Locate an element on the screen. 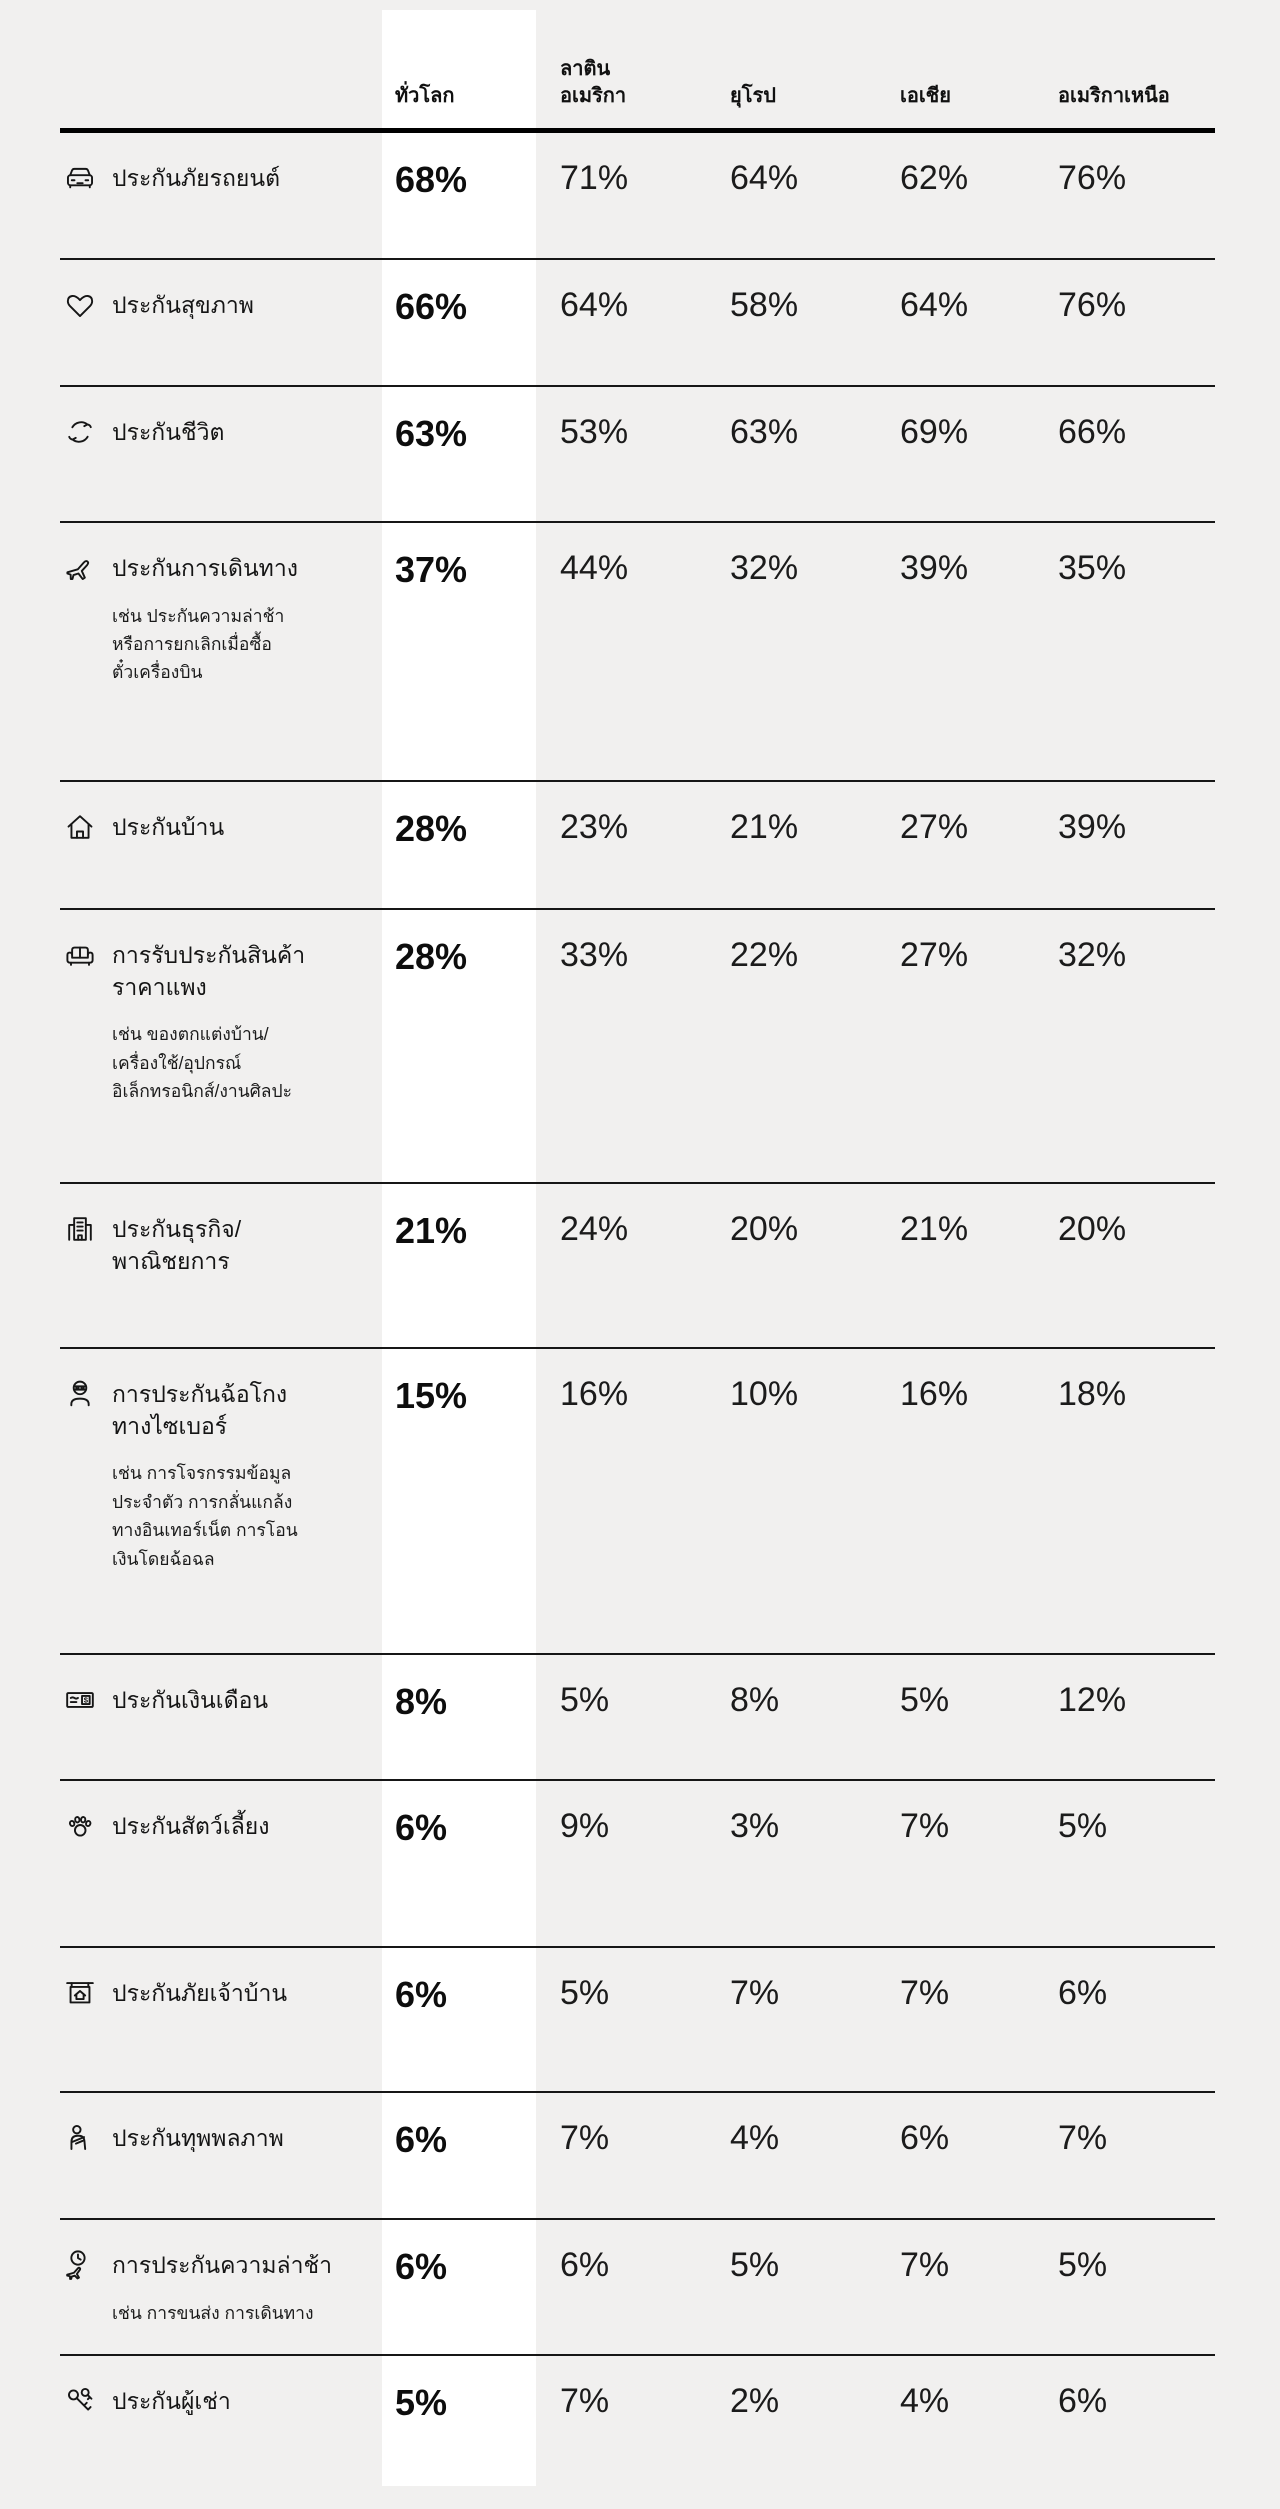 The height and width of the screenshot is (2509, 1280). row-sublabel: เช่น การขนส่ง การเดินทาง is located at coordinates (213, 2312).